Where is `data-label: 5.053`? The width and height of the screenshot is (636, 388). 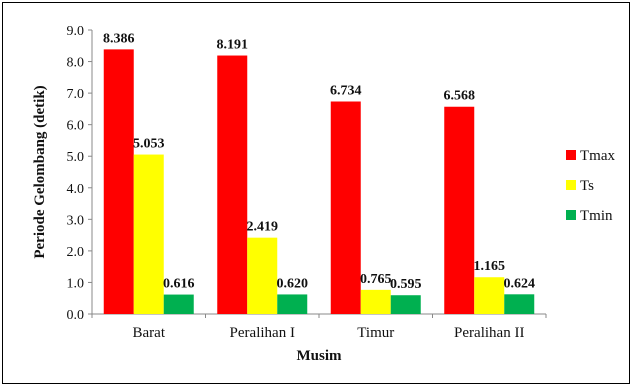
data-label: 5.053 is located at coordinates (149, 144).